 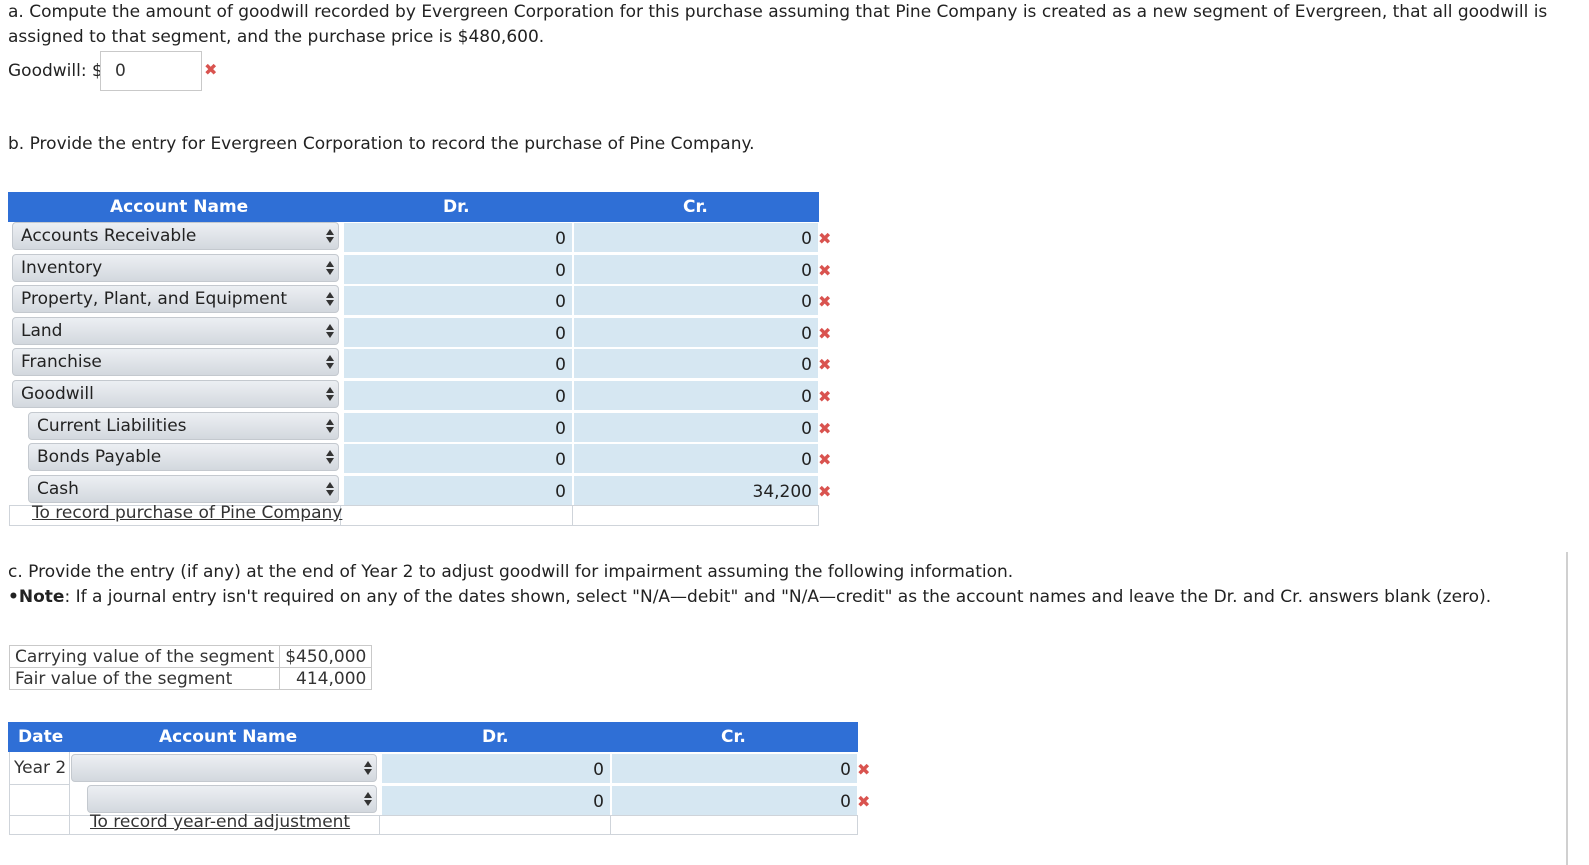 What do you see at coordinates (55, 71) in the screenshot?
I see `goodwill-label: Goodwill: $` at bounding box center [55, 71].